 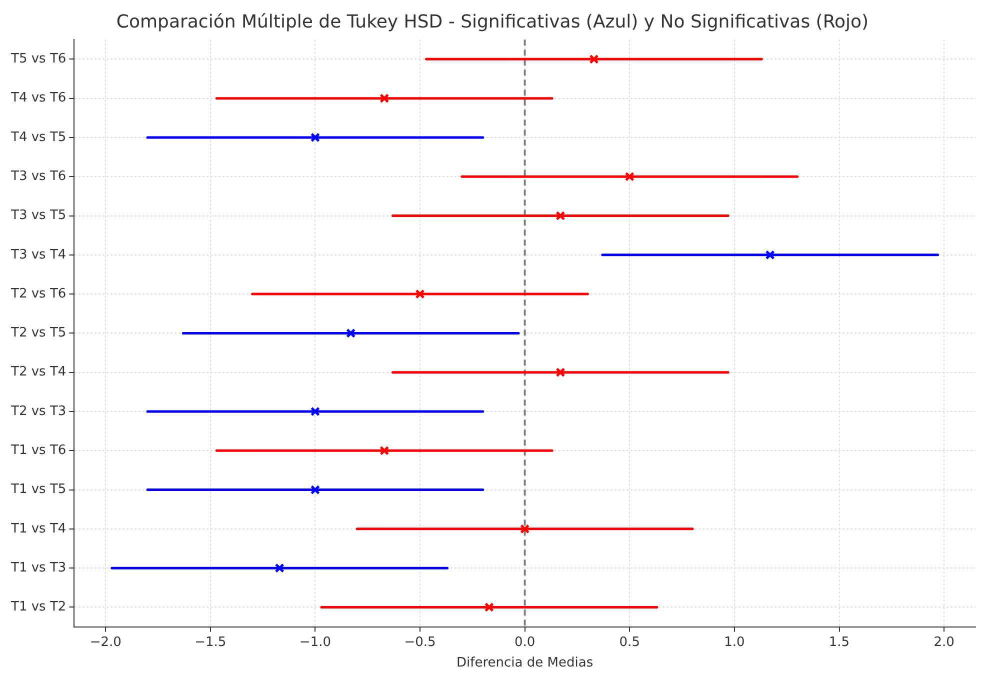 I want to click on y-tick-label: T3 vs T6, so click(x=38, y=176).